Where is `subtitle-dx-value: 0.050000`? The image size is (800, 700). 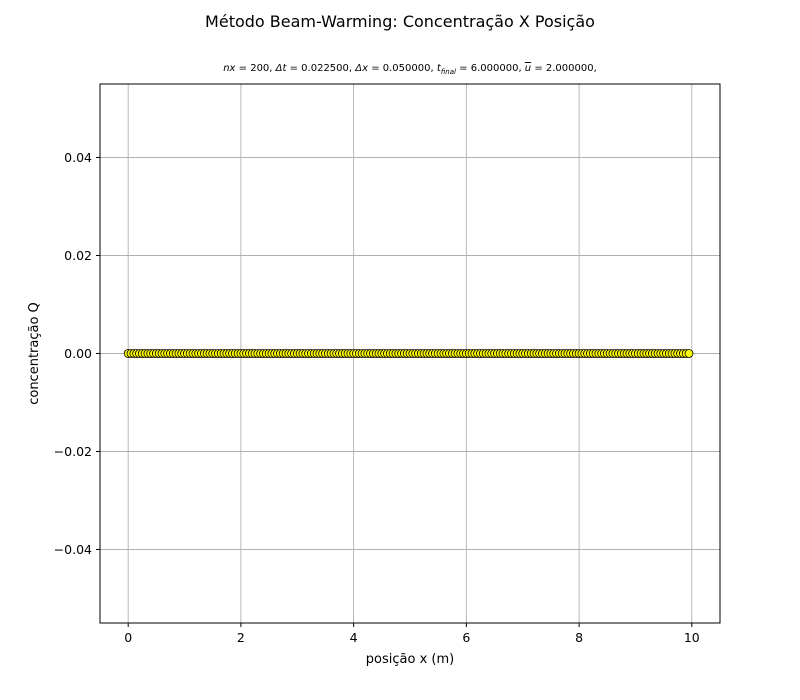
subtitle-dx-value: 0.050000 is located at coordinates (406, 68).